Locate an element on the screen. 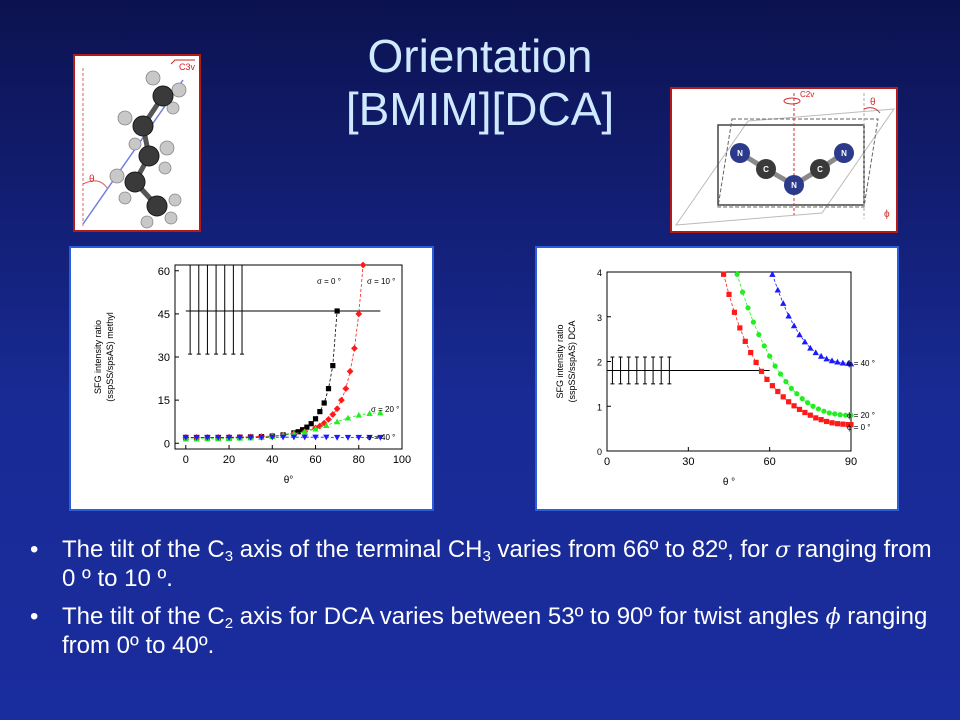 The width and height of the screenshot is (960, 720). c3v-label: C3v is located at coordinates (187, 67).